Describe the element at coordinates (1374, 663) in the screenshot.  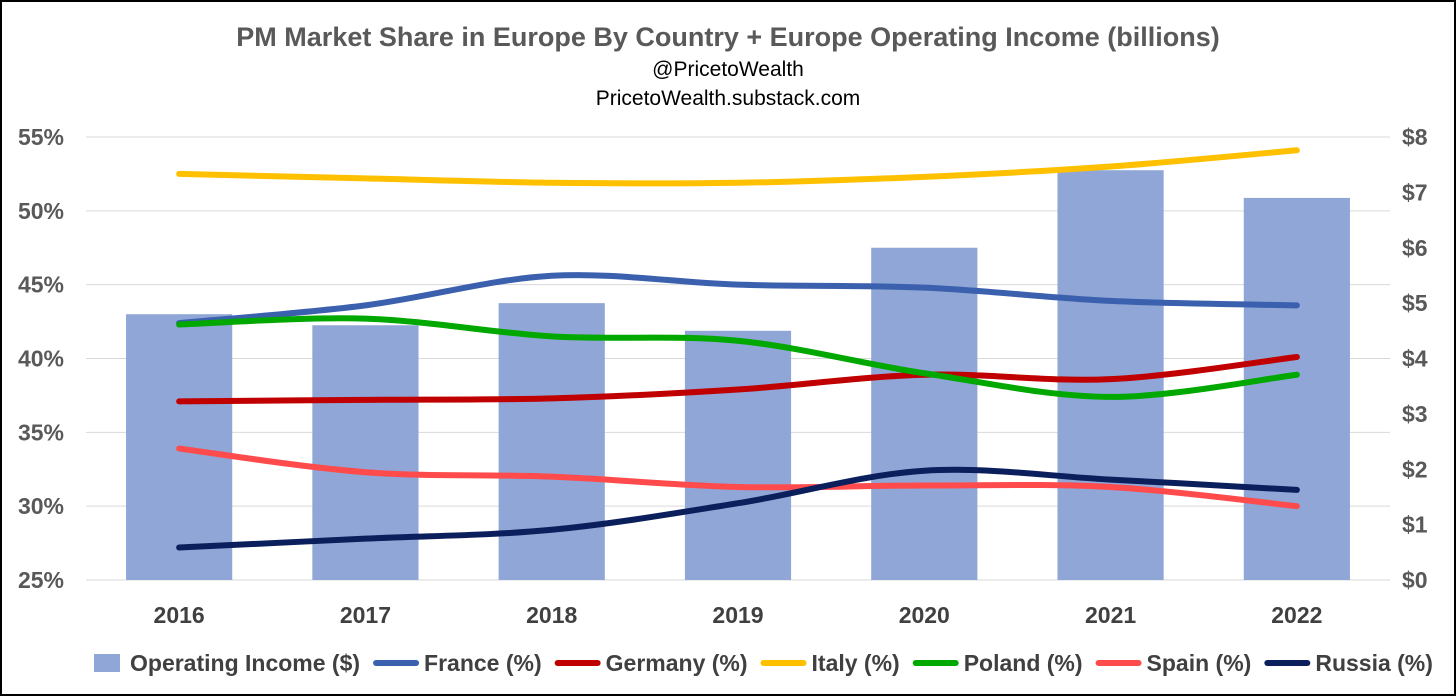
I see `legend-label: Russia (%)` at that location.